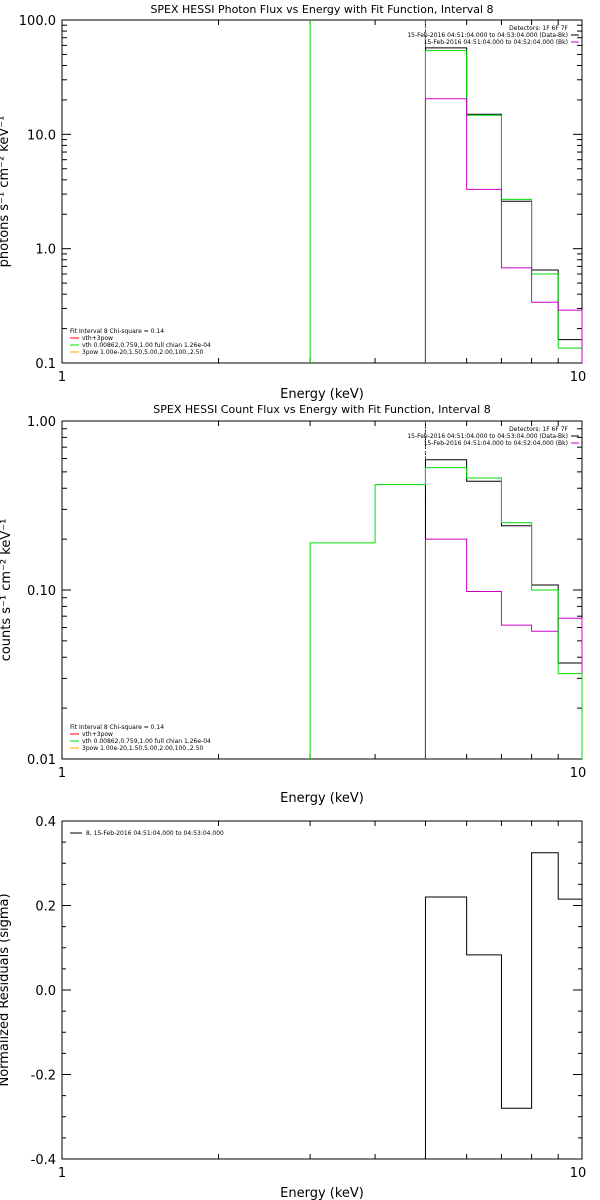 The width and height of the screenshot is (600, 1200). What do you see at coordinates (6, 989) in the screenshot?
I see `y-axis-label: Normalized Residuals (sigma)` at bounding box center [6, 989].